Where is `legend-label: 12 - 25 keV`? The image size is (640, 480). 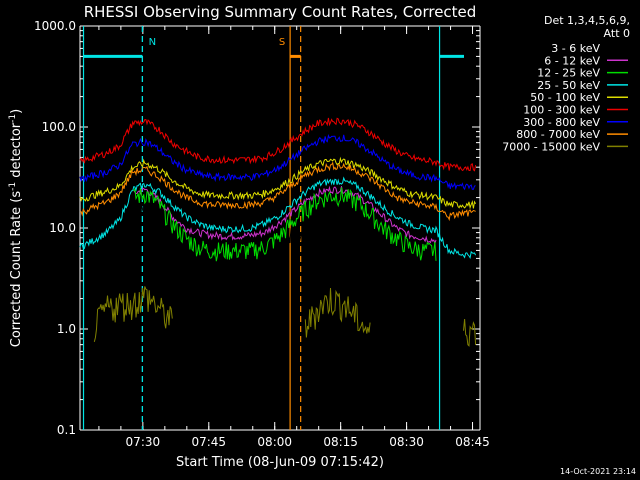 legend-label: 12 - 25 keV is located at coordinates (568, 73).